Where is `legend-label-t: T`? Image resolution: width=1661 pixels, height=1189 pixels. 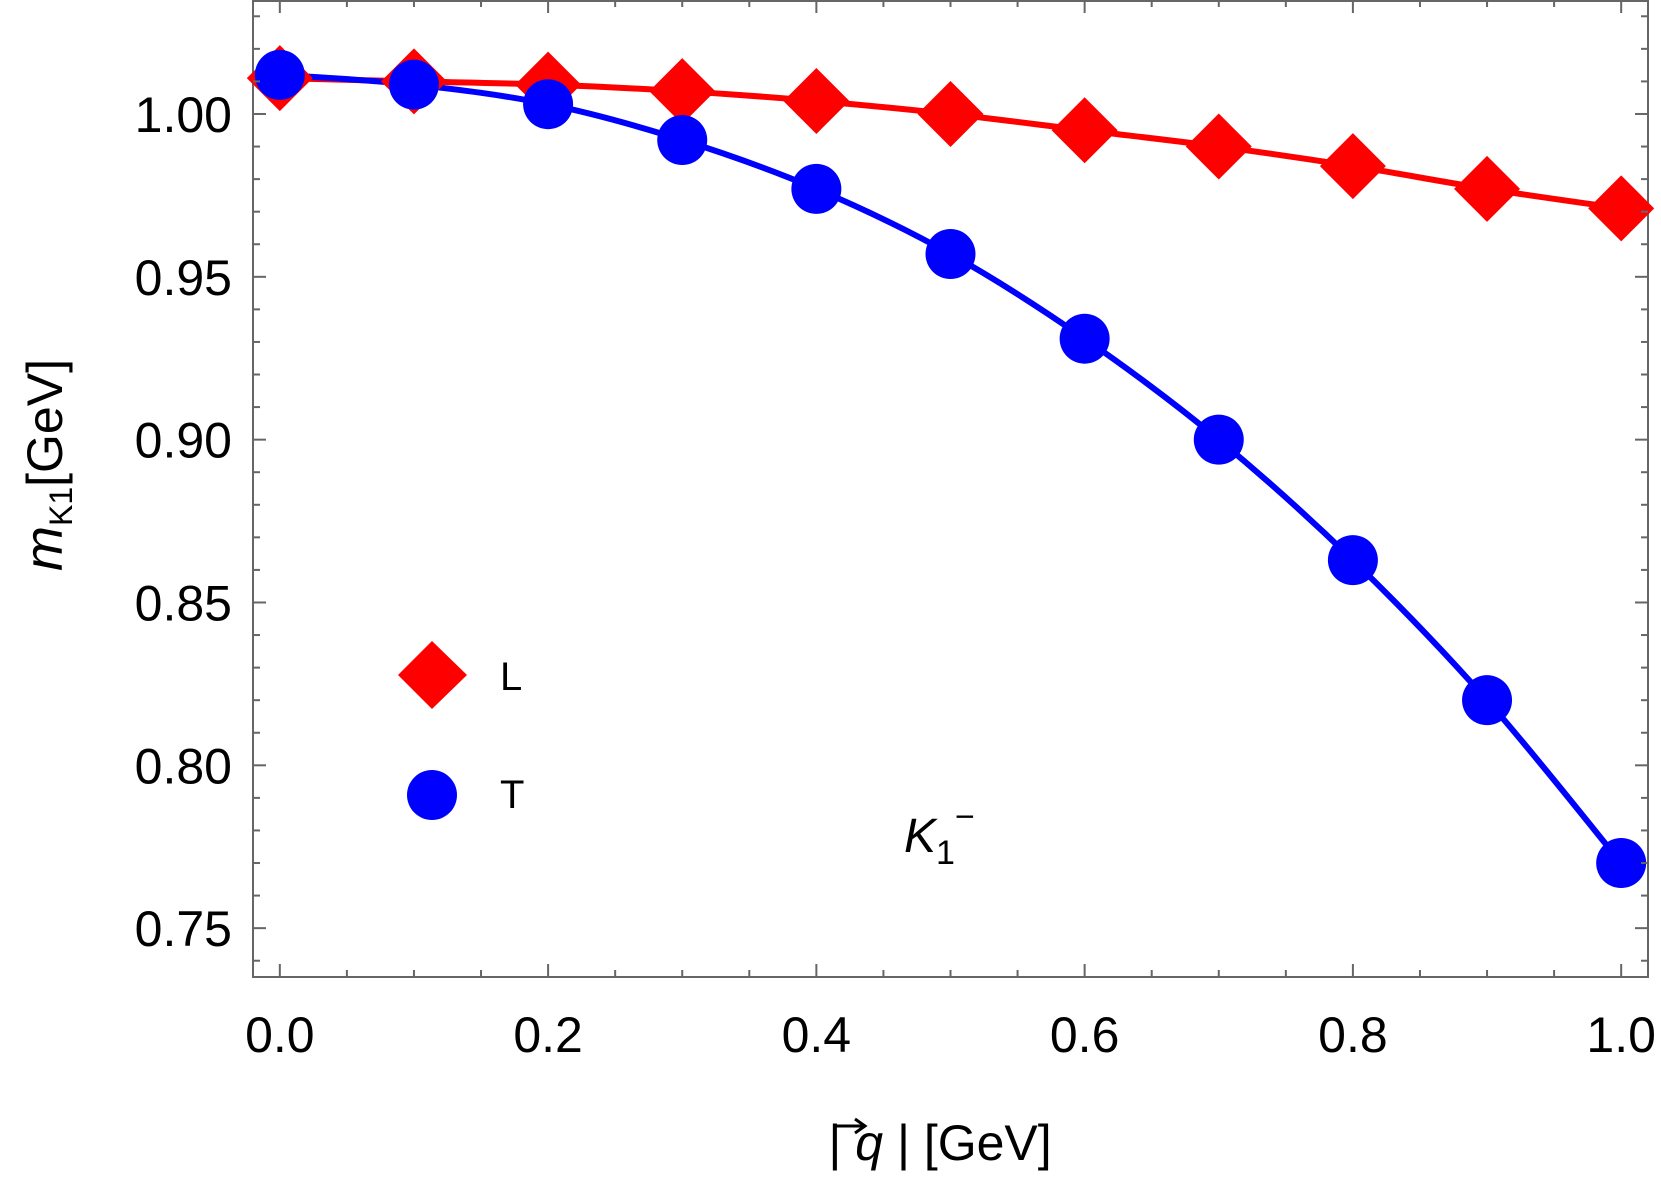
legend-label-t: T is located at coordinates (512, 795).